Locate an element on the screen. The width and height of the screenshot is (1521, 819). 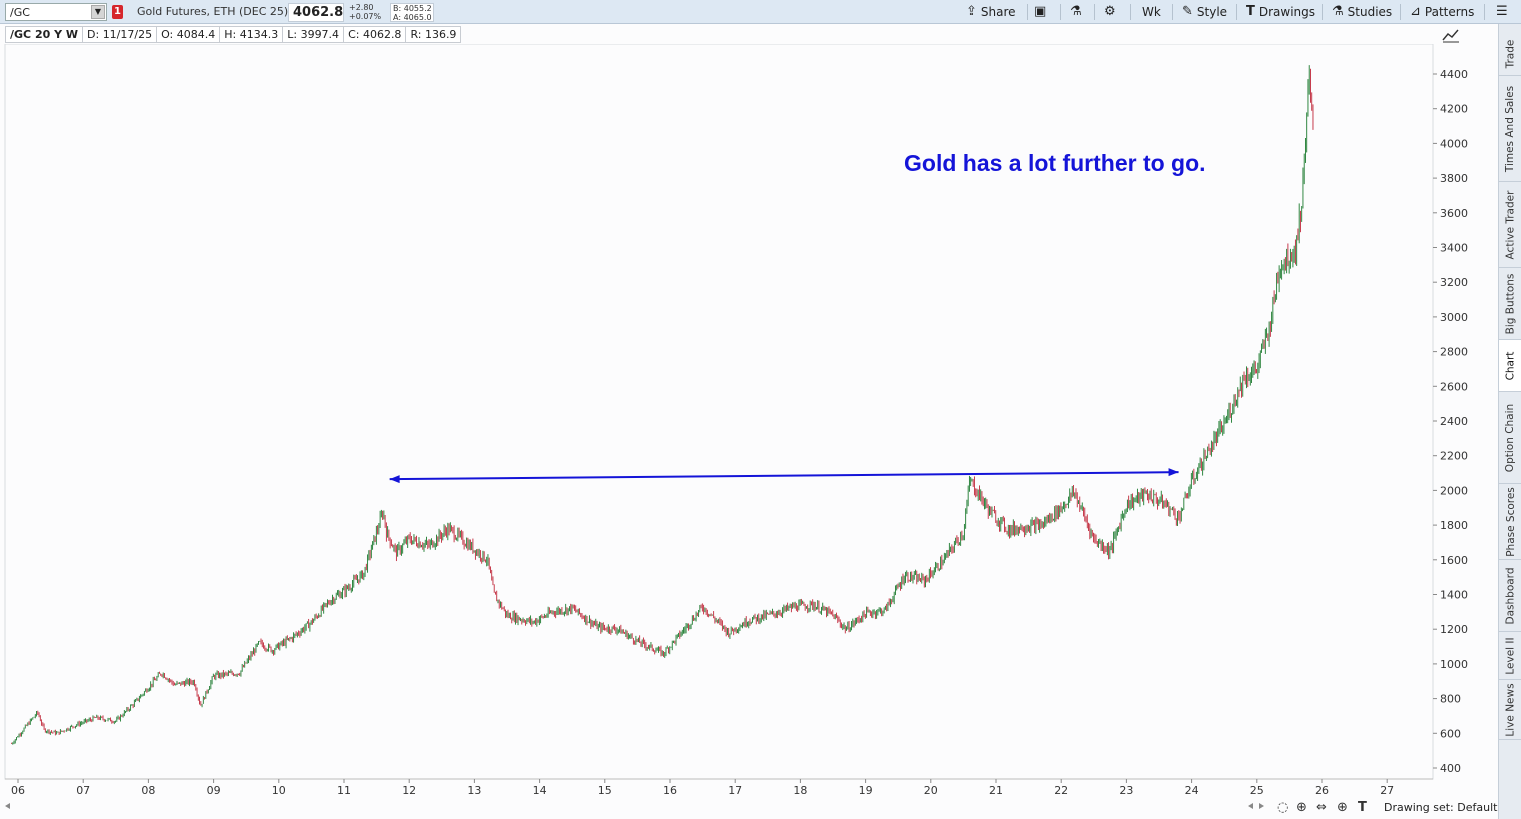
style-button: ✎ Style is located at coordinates (1204, 12).